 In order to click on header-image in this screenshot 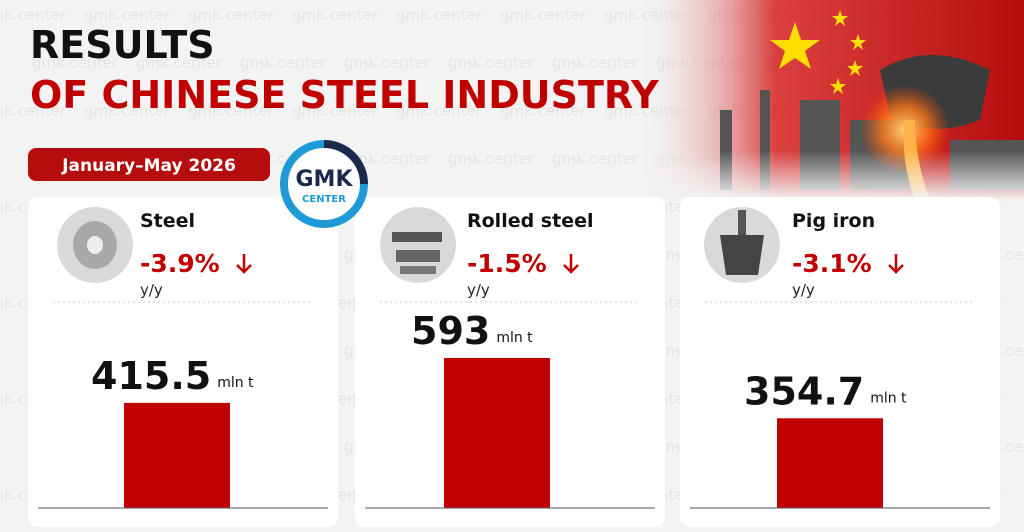, I will do `click(832, 100)`.